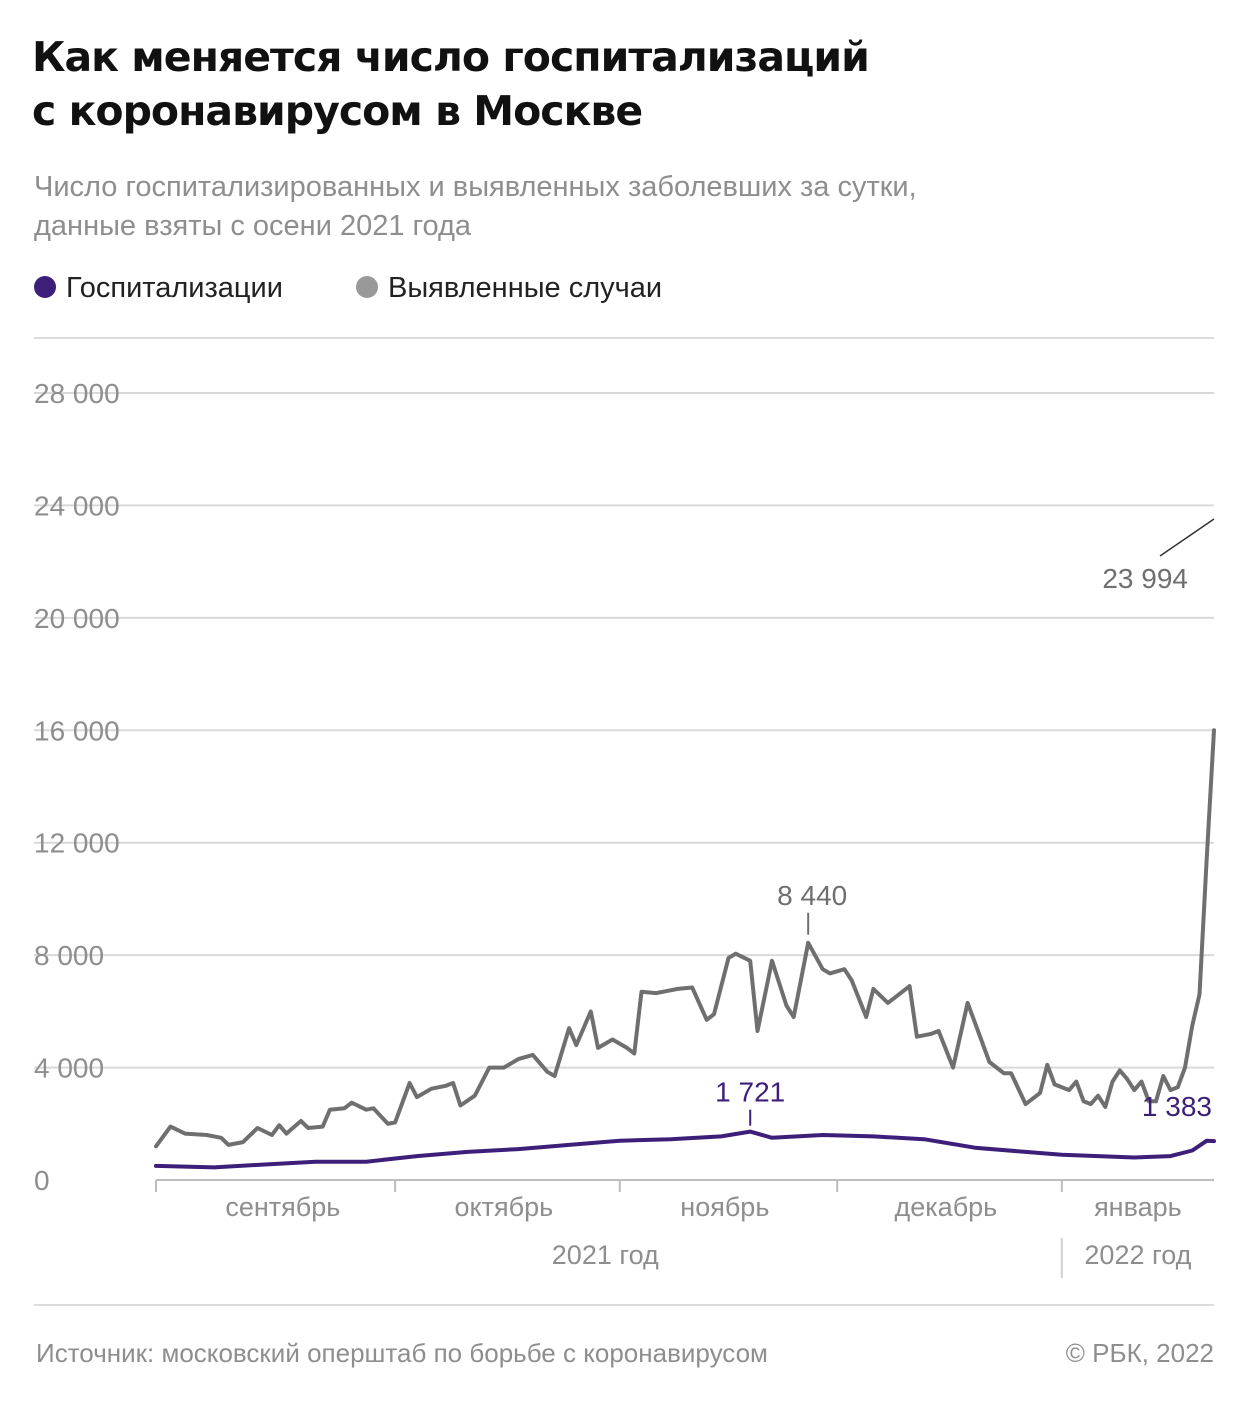  I want to click on annotation-leader-cases-last, so click(1187, 537).